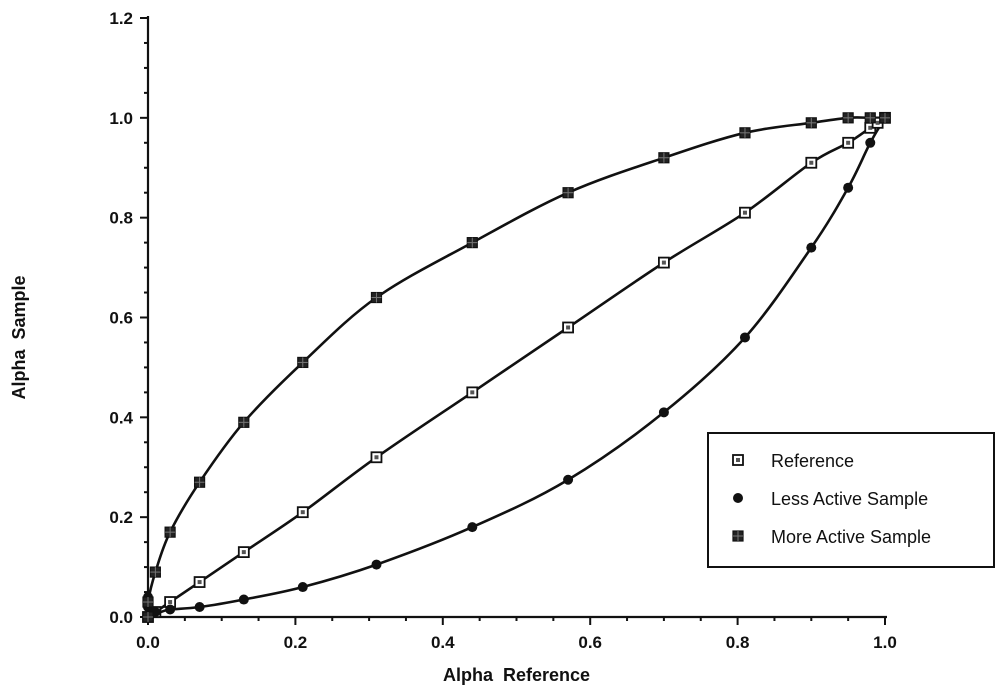  I want to click on legend-box, so click(851, 500).